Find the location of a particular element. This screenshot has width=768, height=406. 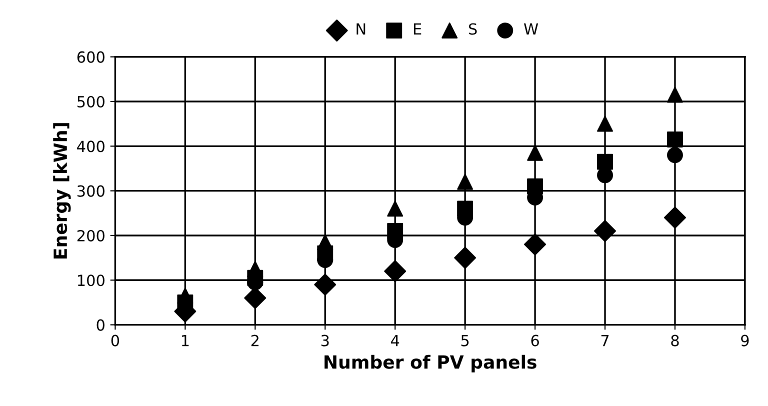

y-tick-label: 400 is located at coordinates (90, 146).